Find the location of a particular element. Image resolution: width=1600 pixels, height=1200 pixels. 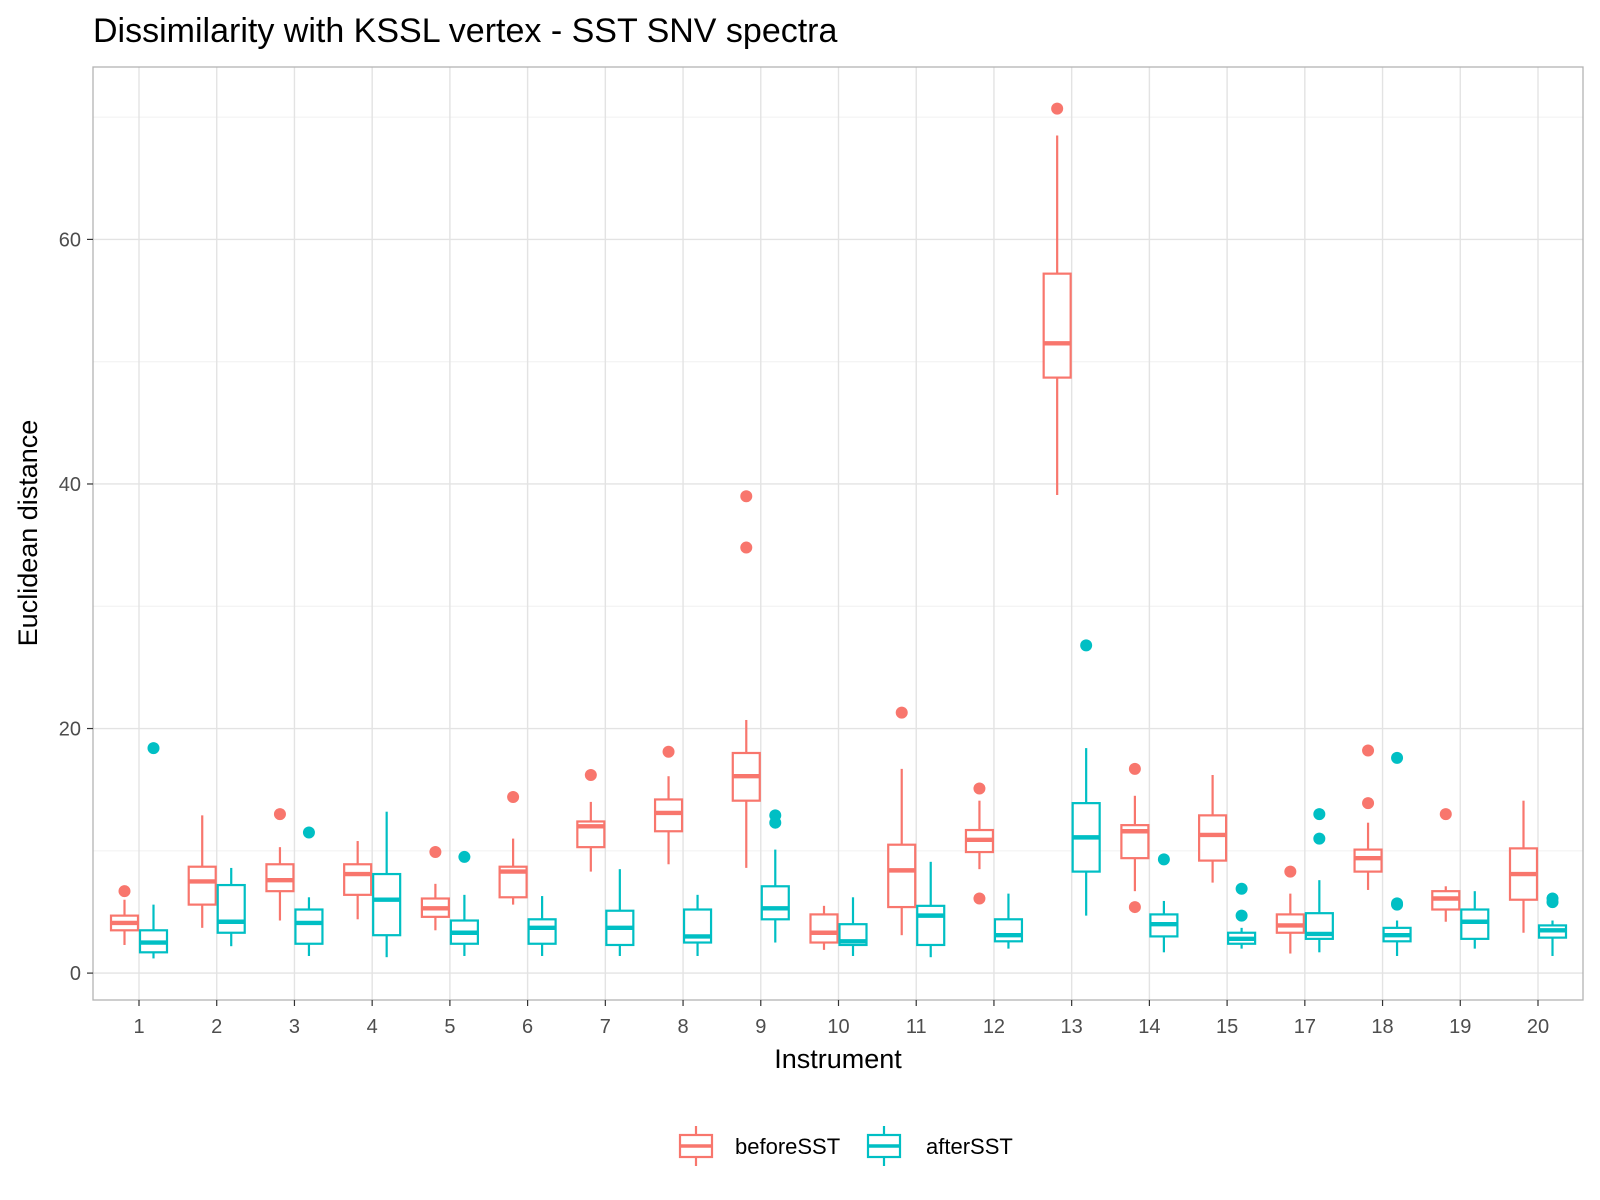

legend-label: beforeSST is located at coordinates (787, 1146).